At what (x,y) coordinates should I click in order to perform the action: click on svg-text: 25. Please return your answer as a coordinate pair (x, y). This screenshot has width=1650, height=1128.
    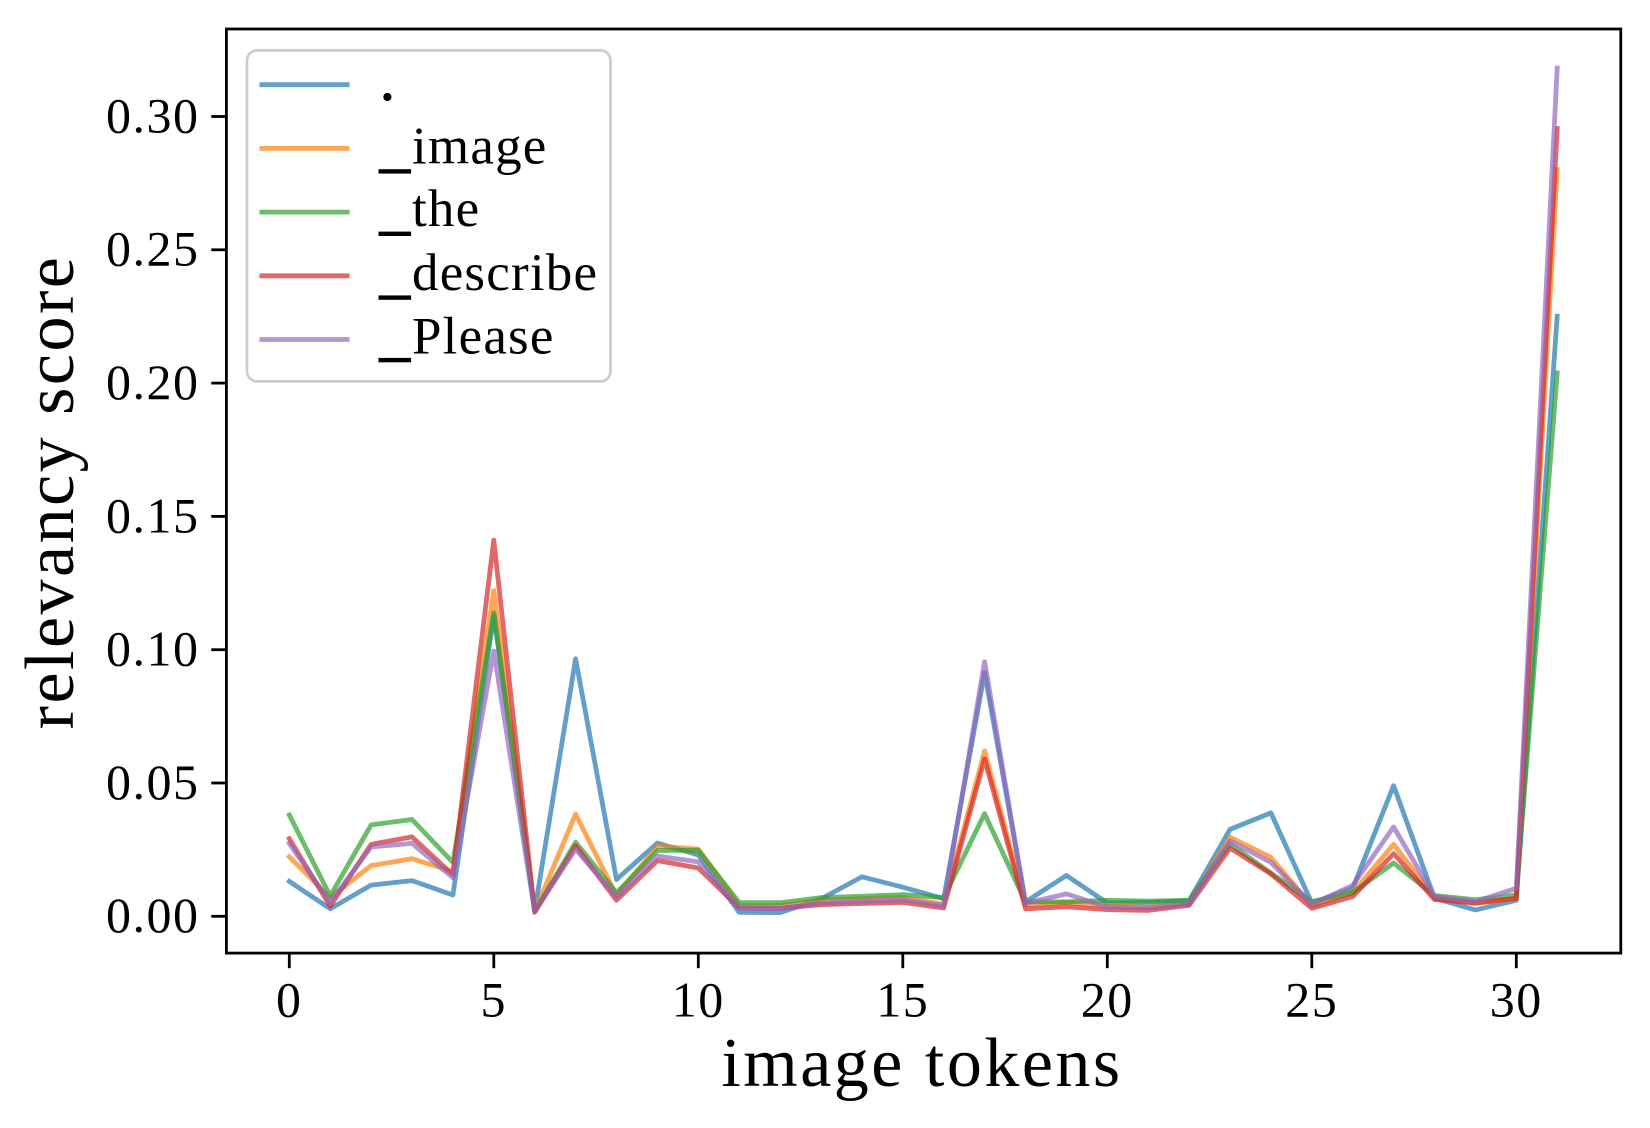
    Looking at the image, I should click on (1311, 1000).